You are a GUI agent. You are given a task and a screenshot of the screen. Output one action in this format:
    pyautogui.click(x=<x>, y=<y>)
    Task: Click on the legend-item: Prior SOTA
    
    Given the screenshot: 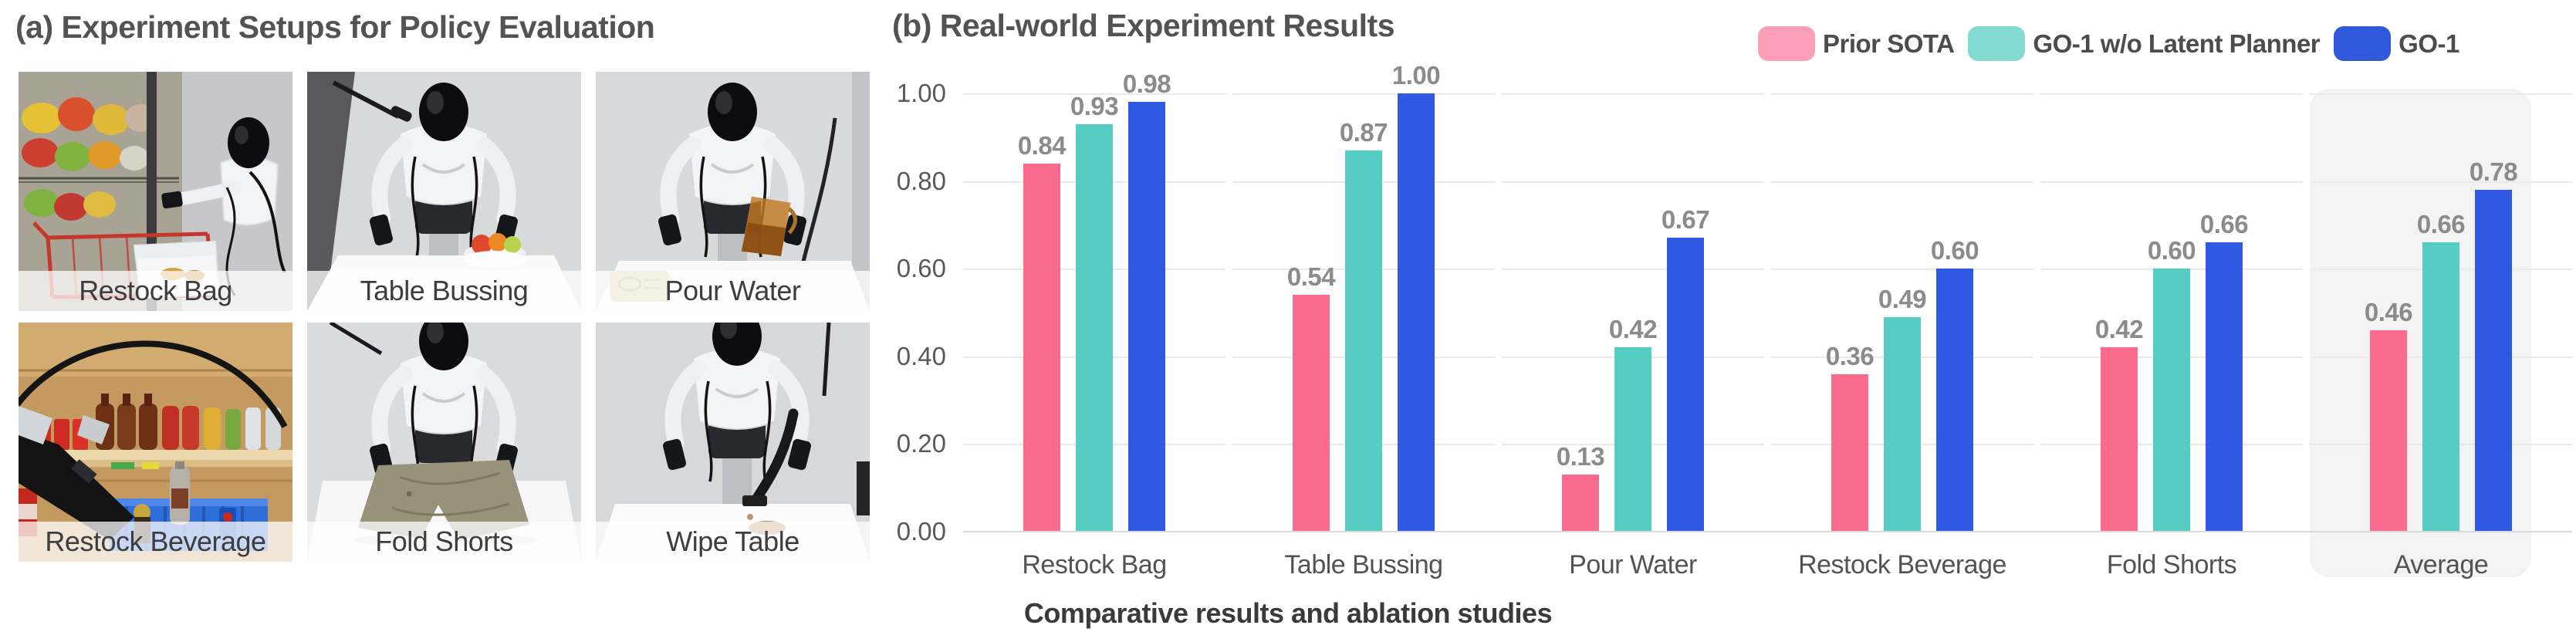 What is the action you would take?
    pyautogui.click(x=1856, y=43)
    